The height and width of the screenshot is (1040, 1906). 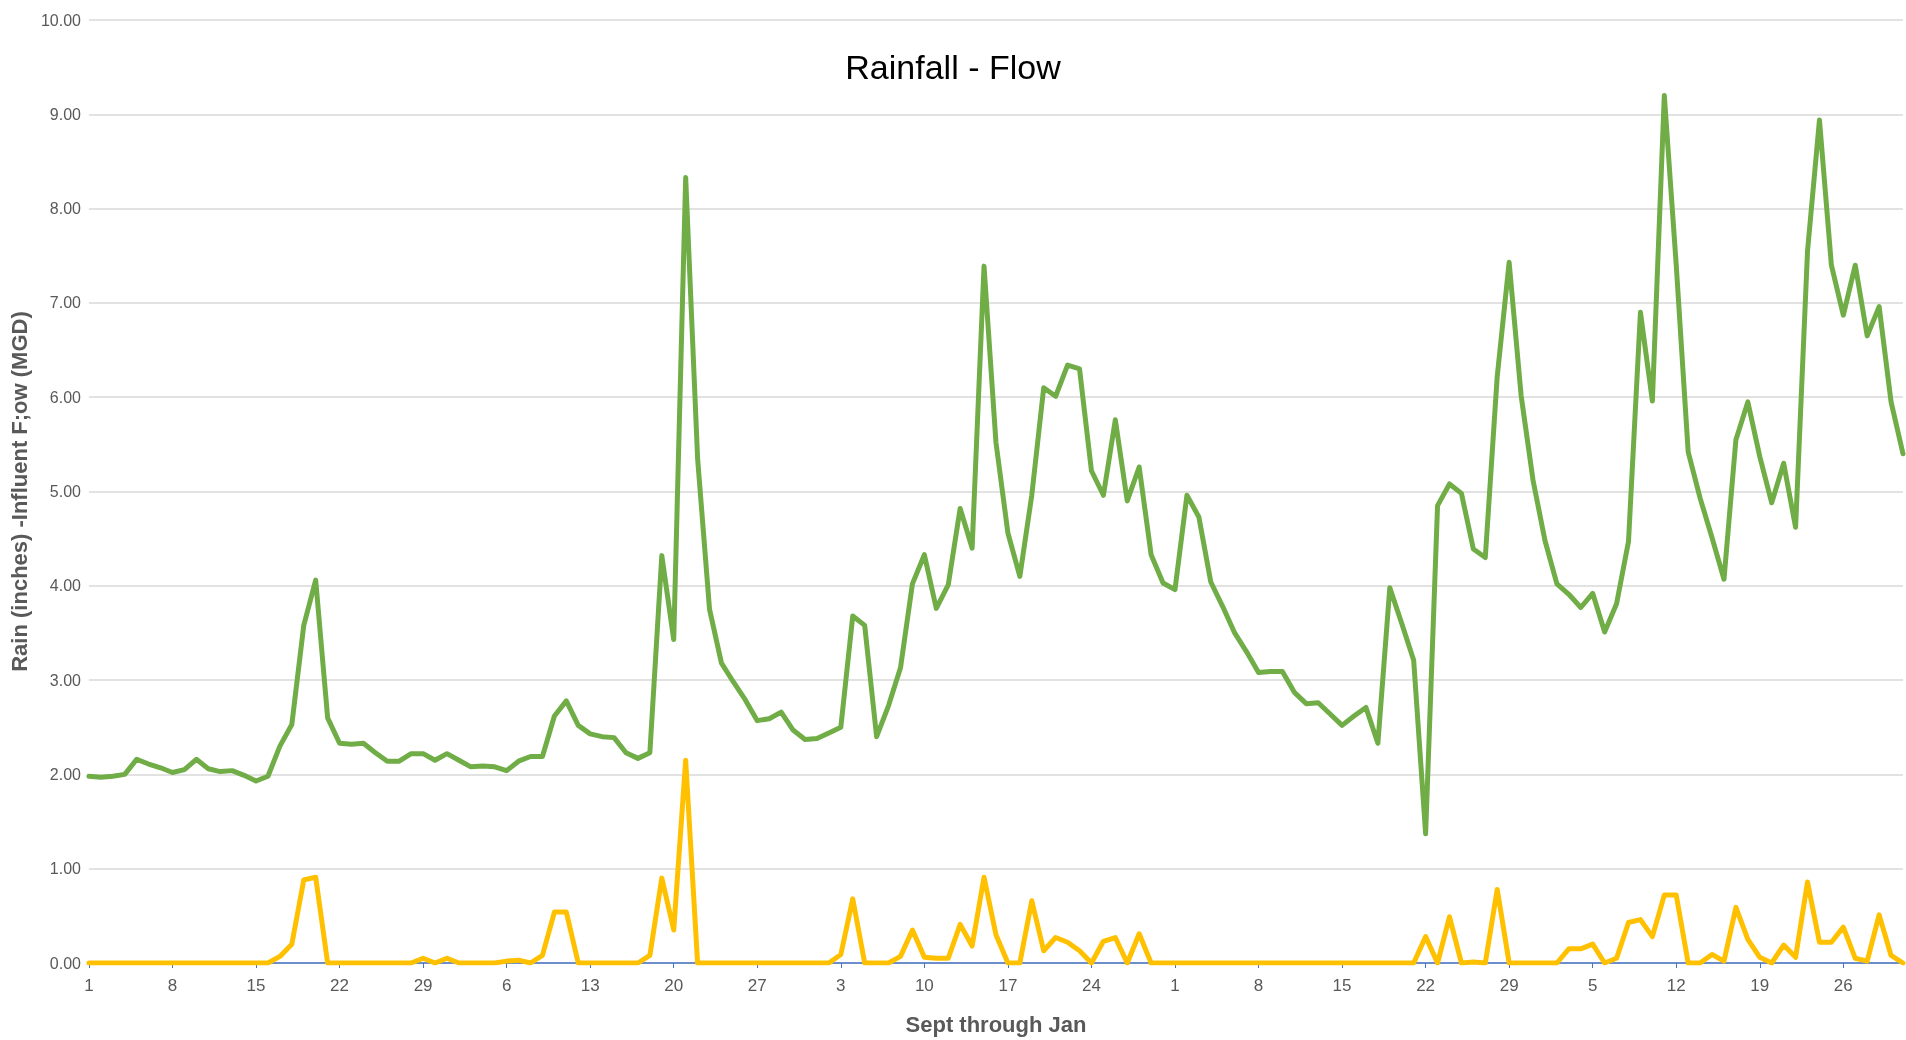 What do you see at coordinates (1592, 985) in the screenshot?
I see `x-tick-label: 5` at bounding box center [1592, 985].